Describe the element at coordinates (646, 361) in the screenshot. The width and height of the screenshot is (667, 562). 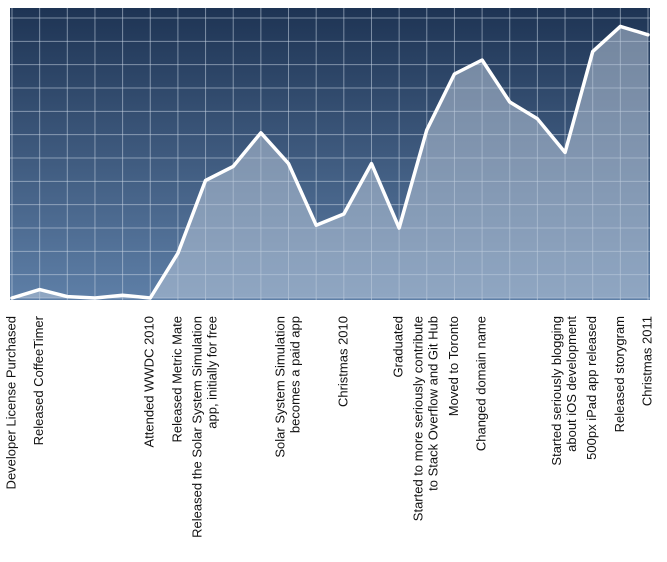
I see `event-label: Christmas 2011` at that location.